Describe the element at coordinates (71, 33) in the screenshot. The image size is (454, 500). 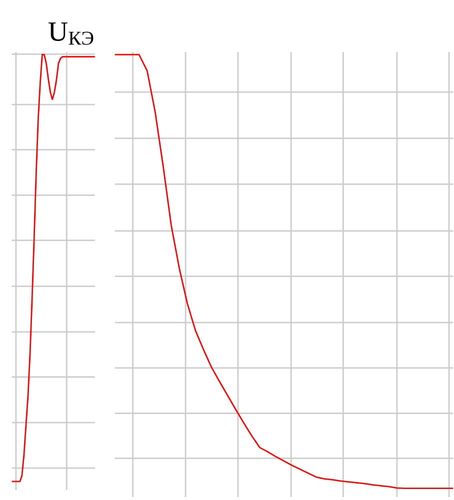
I see `chart-title: U$_{КЭ}$` at that location.